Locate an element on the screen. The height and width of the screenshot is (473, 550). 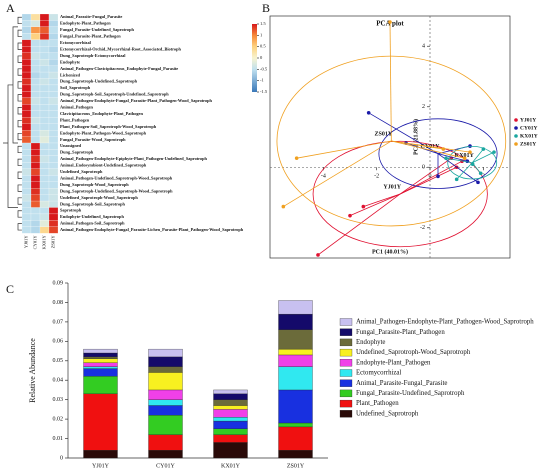
row-label: Dung_Saprotroph-Ectomycorrhizal is located at coordinates (93, 55).